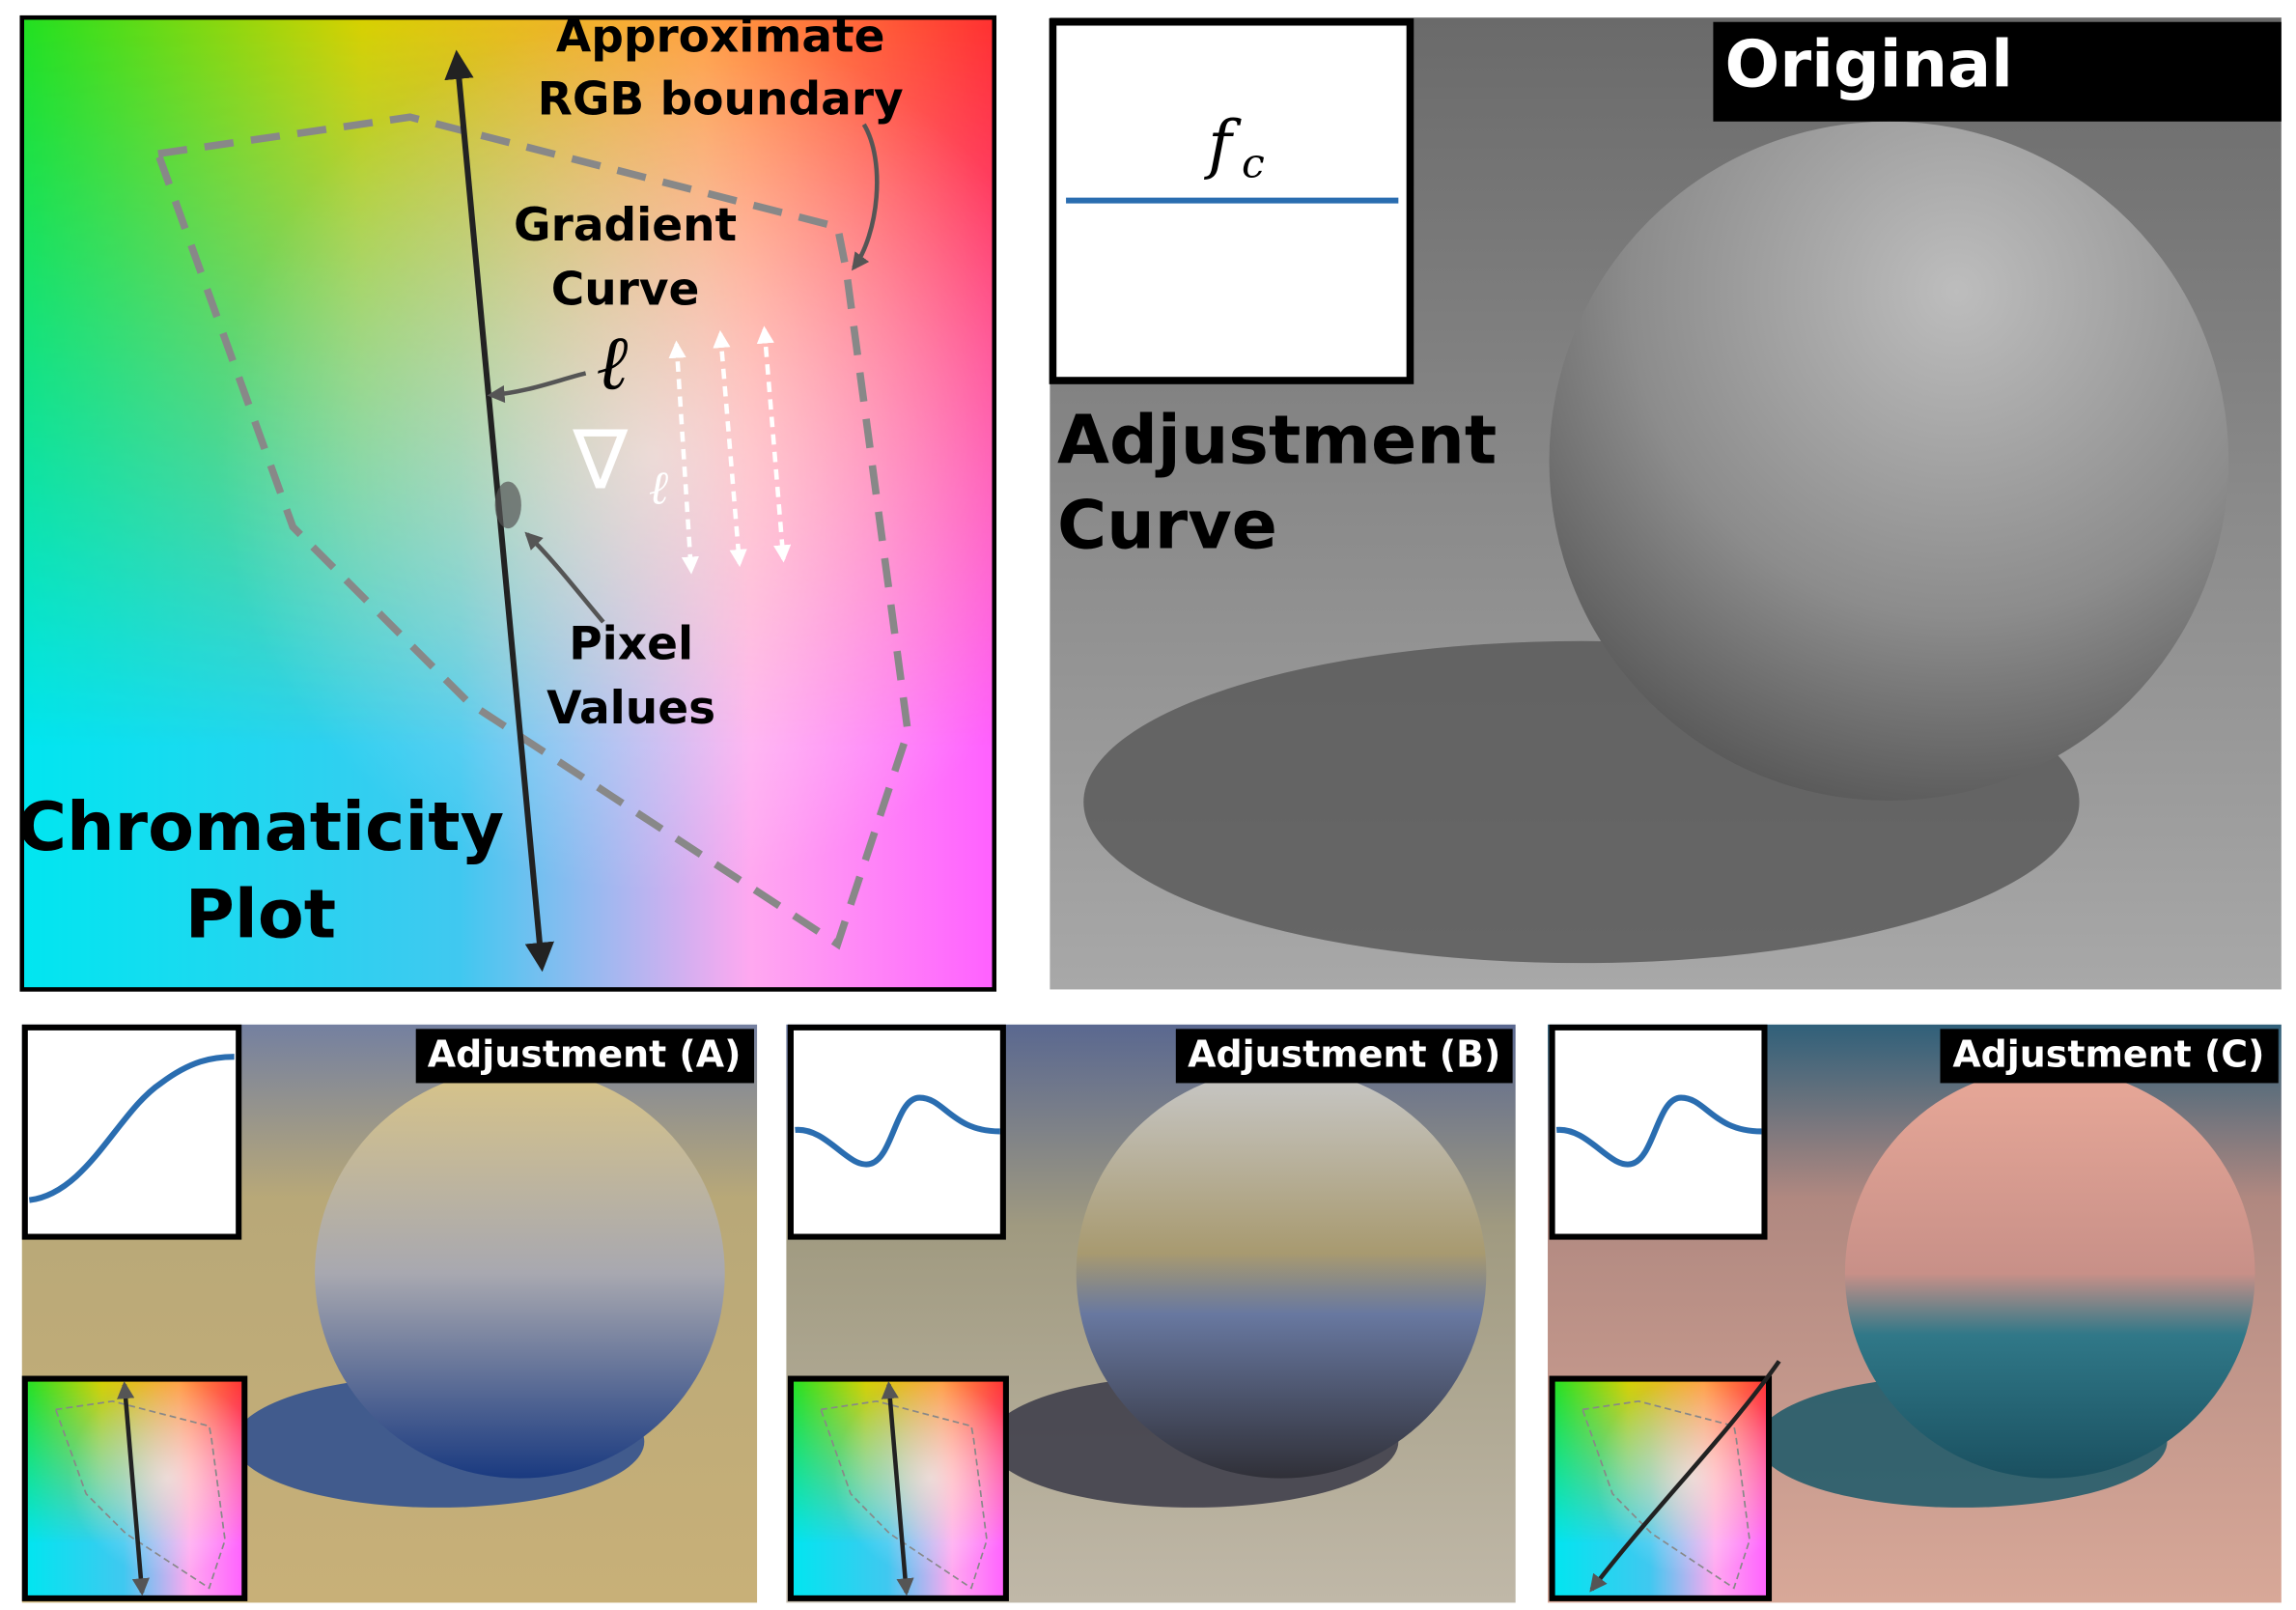 Image resolution: width=2296 pixels, height=1610 pixels. I want to click on annotation: RGB boundary, so click(721, 100).